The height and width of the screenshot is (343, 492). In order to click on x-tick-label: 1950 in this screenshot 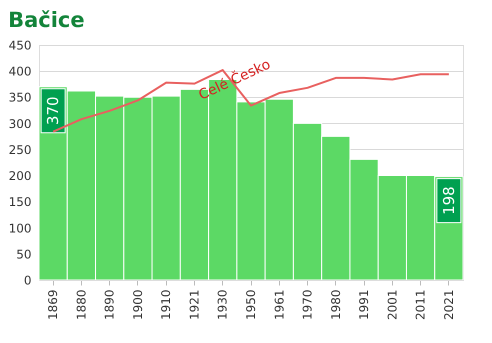, I will do `click(251, 305)`.